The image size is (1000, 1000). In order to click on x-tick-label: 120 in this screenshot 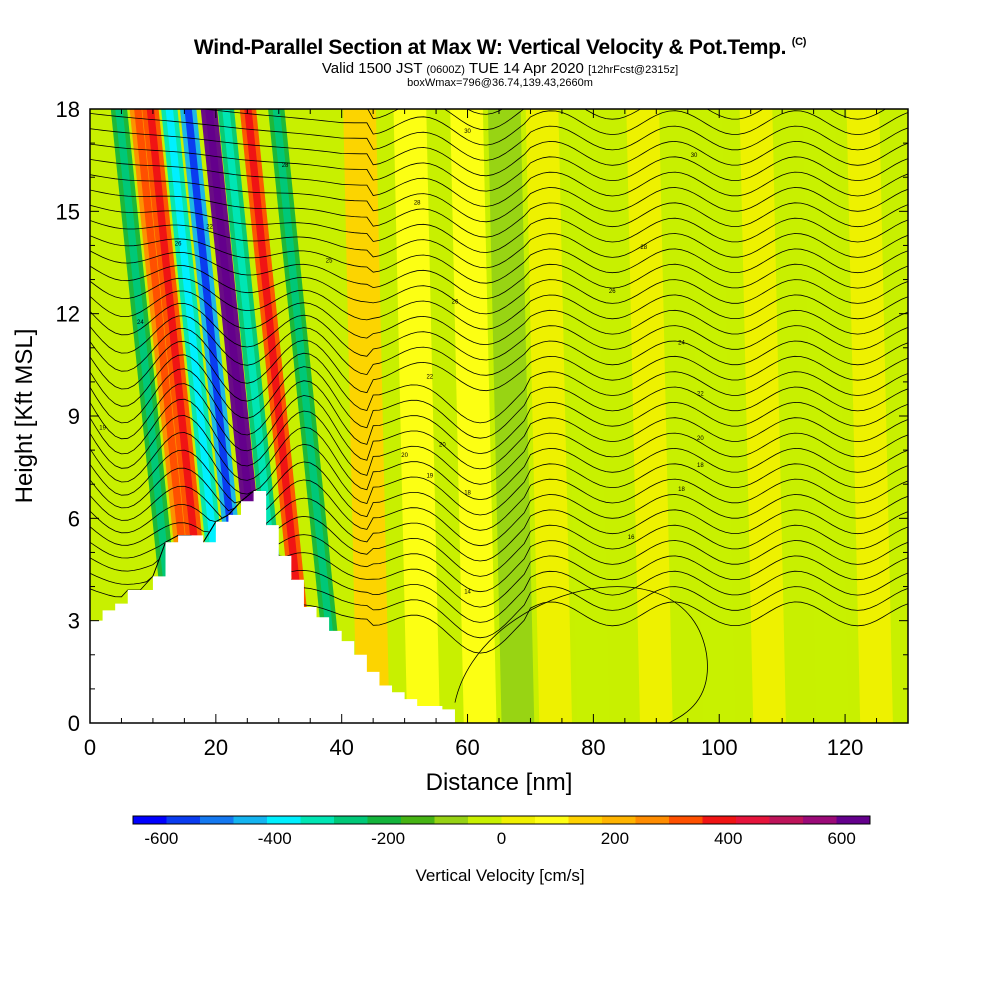, I will do `click(845, 747)`.